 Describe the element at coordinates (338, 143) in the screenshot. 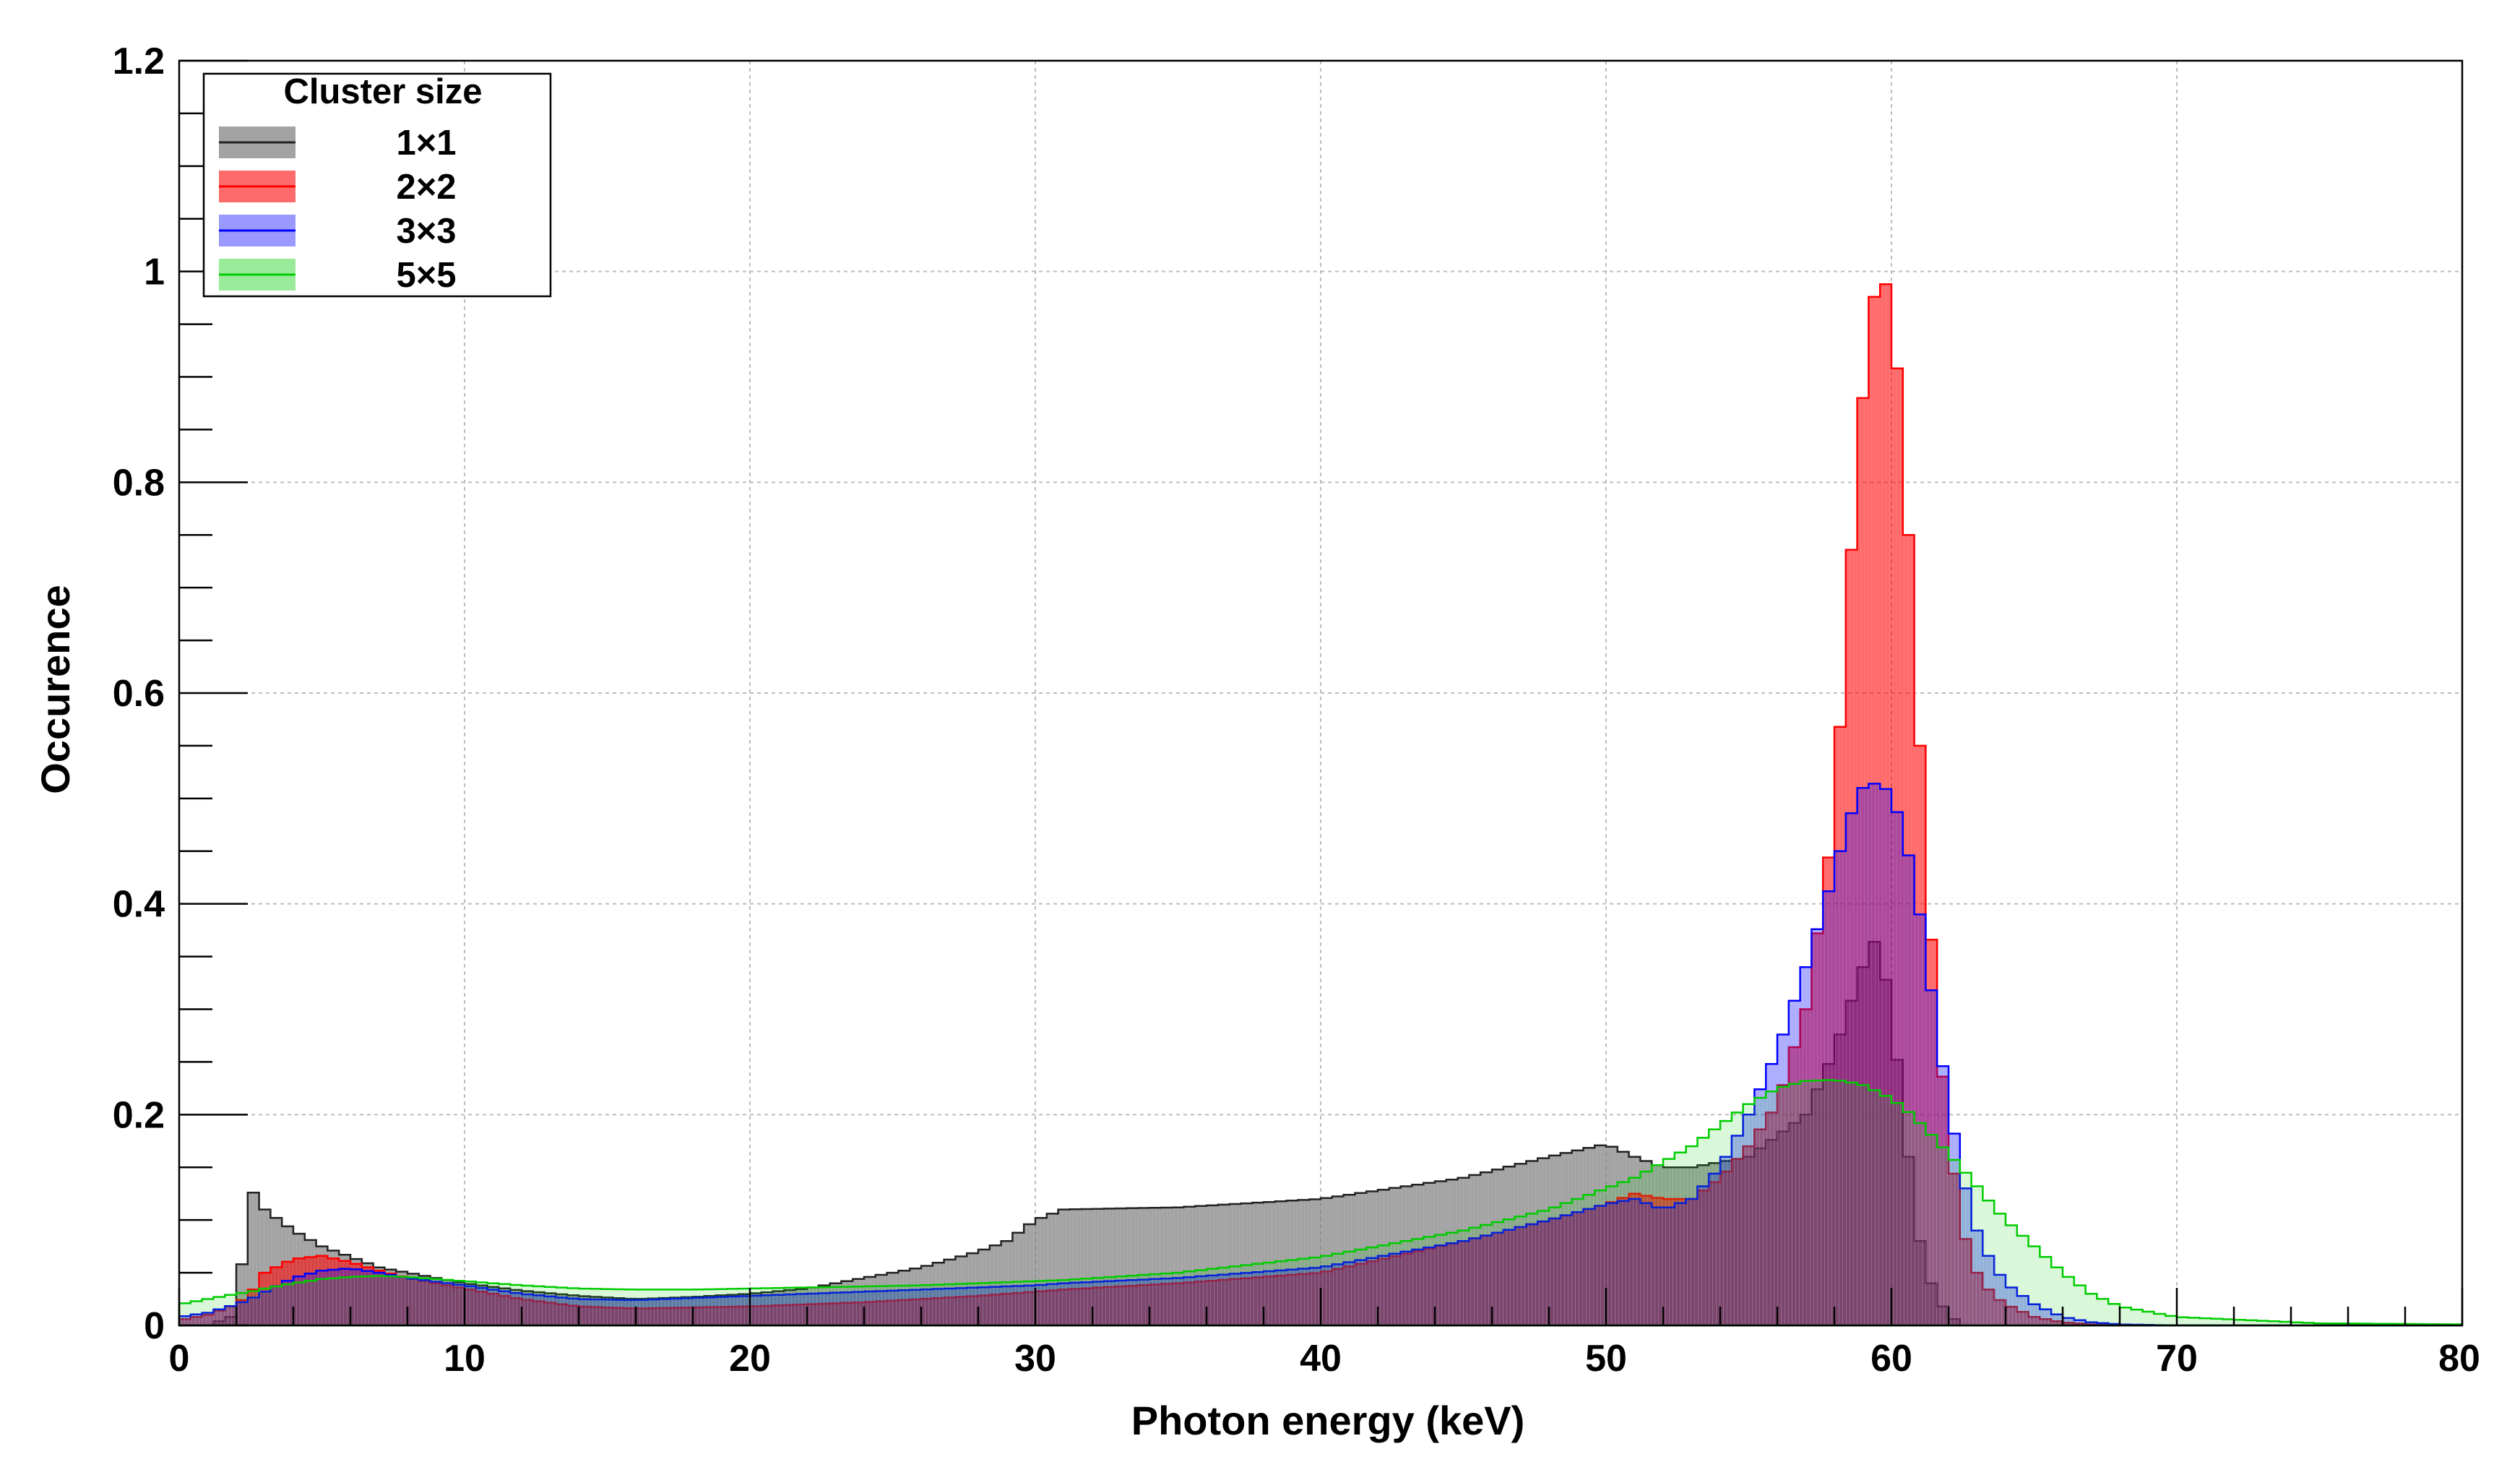

I see `legend-entry: 1×1` at that location.